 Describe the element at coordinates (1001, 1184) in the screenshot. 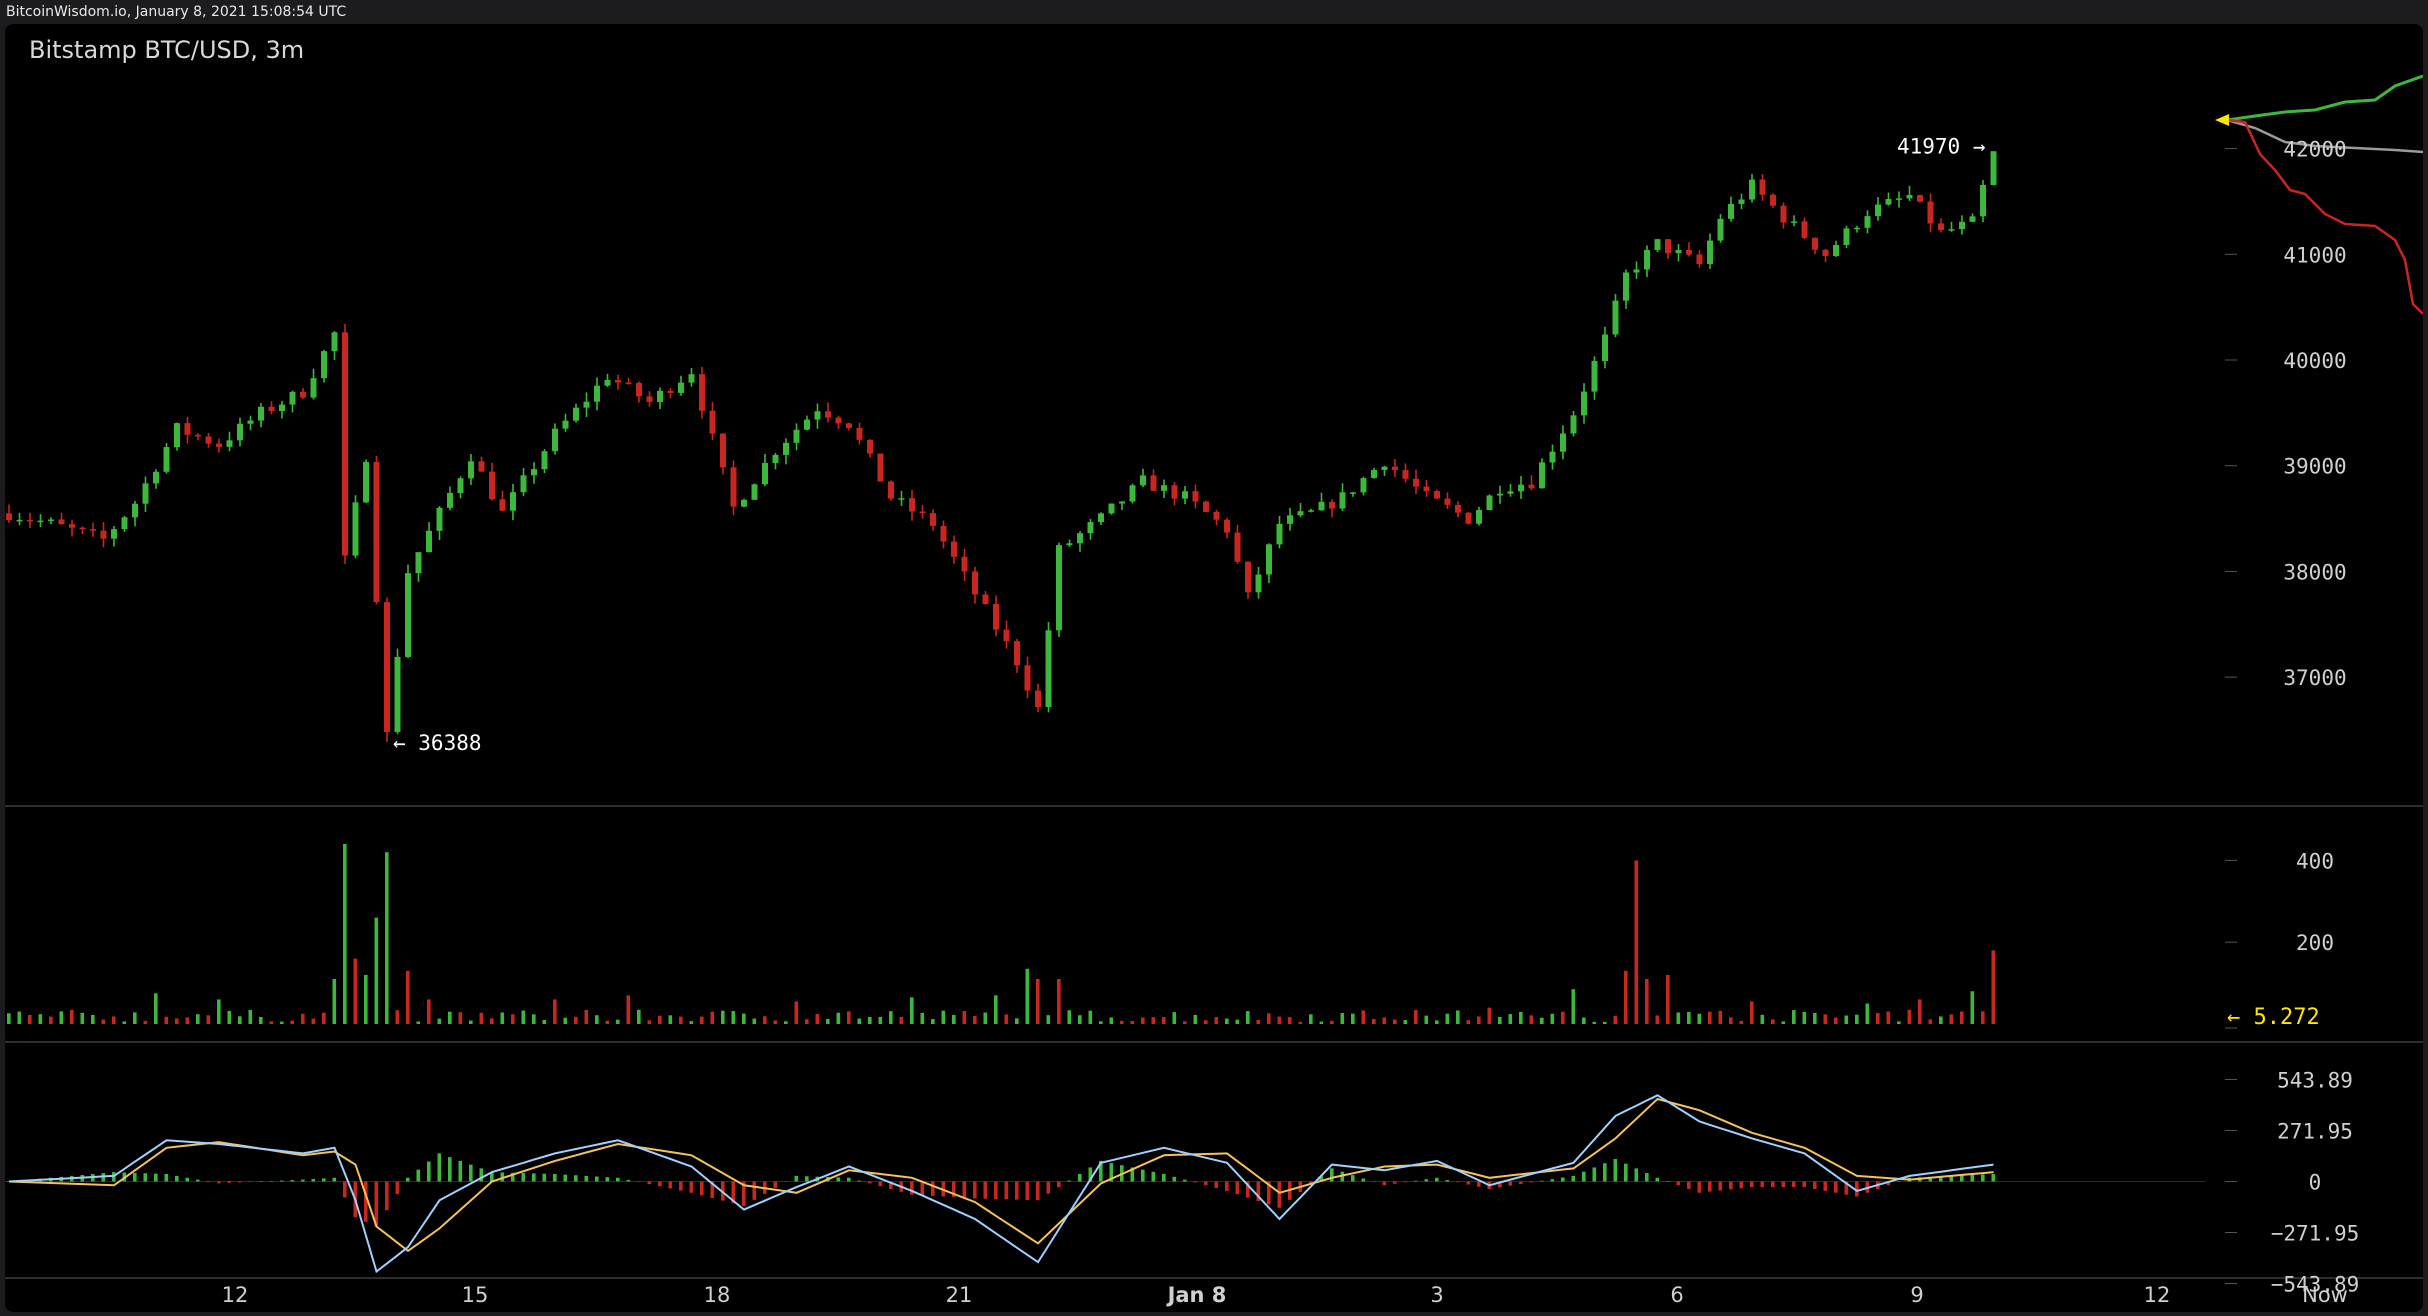

I see `macd-layer` at that location.